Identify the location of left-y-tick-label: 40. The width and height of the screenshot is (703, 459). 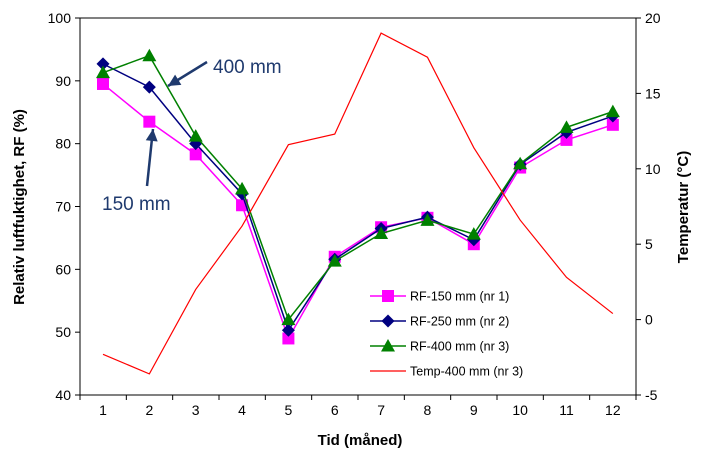
(63, 395).